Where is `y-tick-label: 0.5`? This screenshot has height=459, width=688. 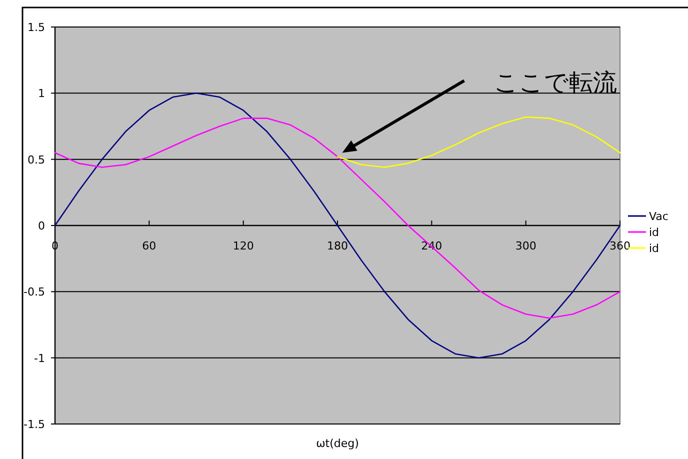
y-tick-label: 0.5 is located at coordinates (36, 159).